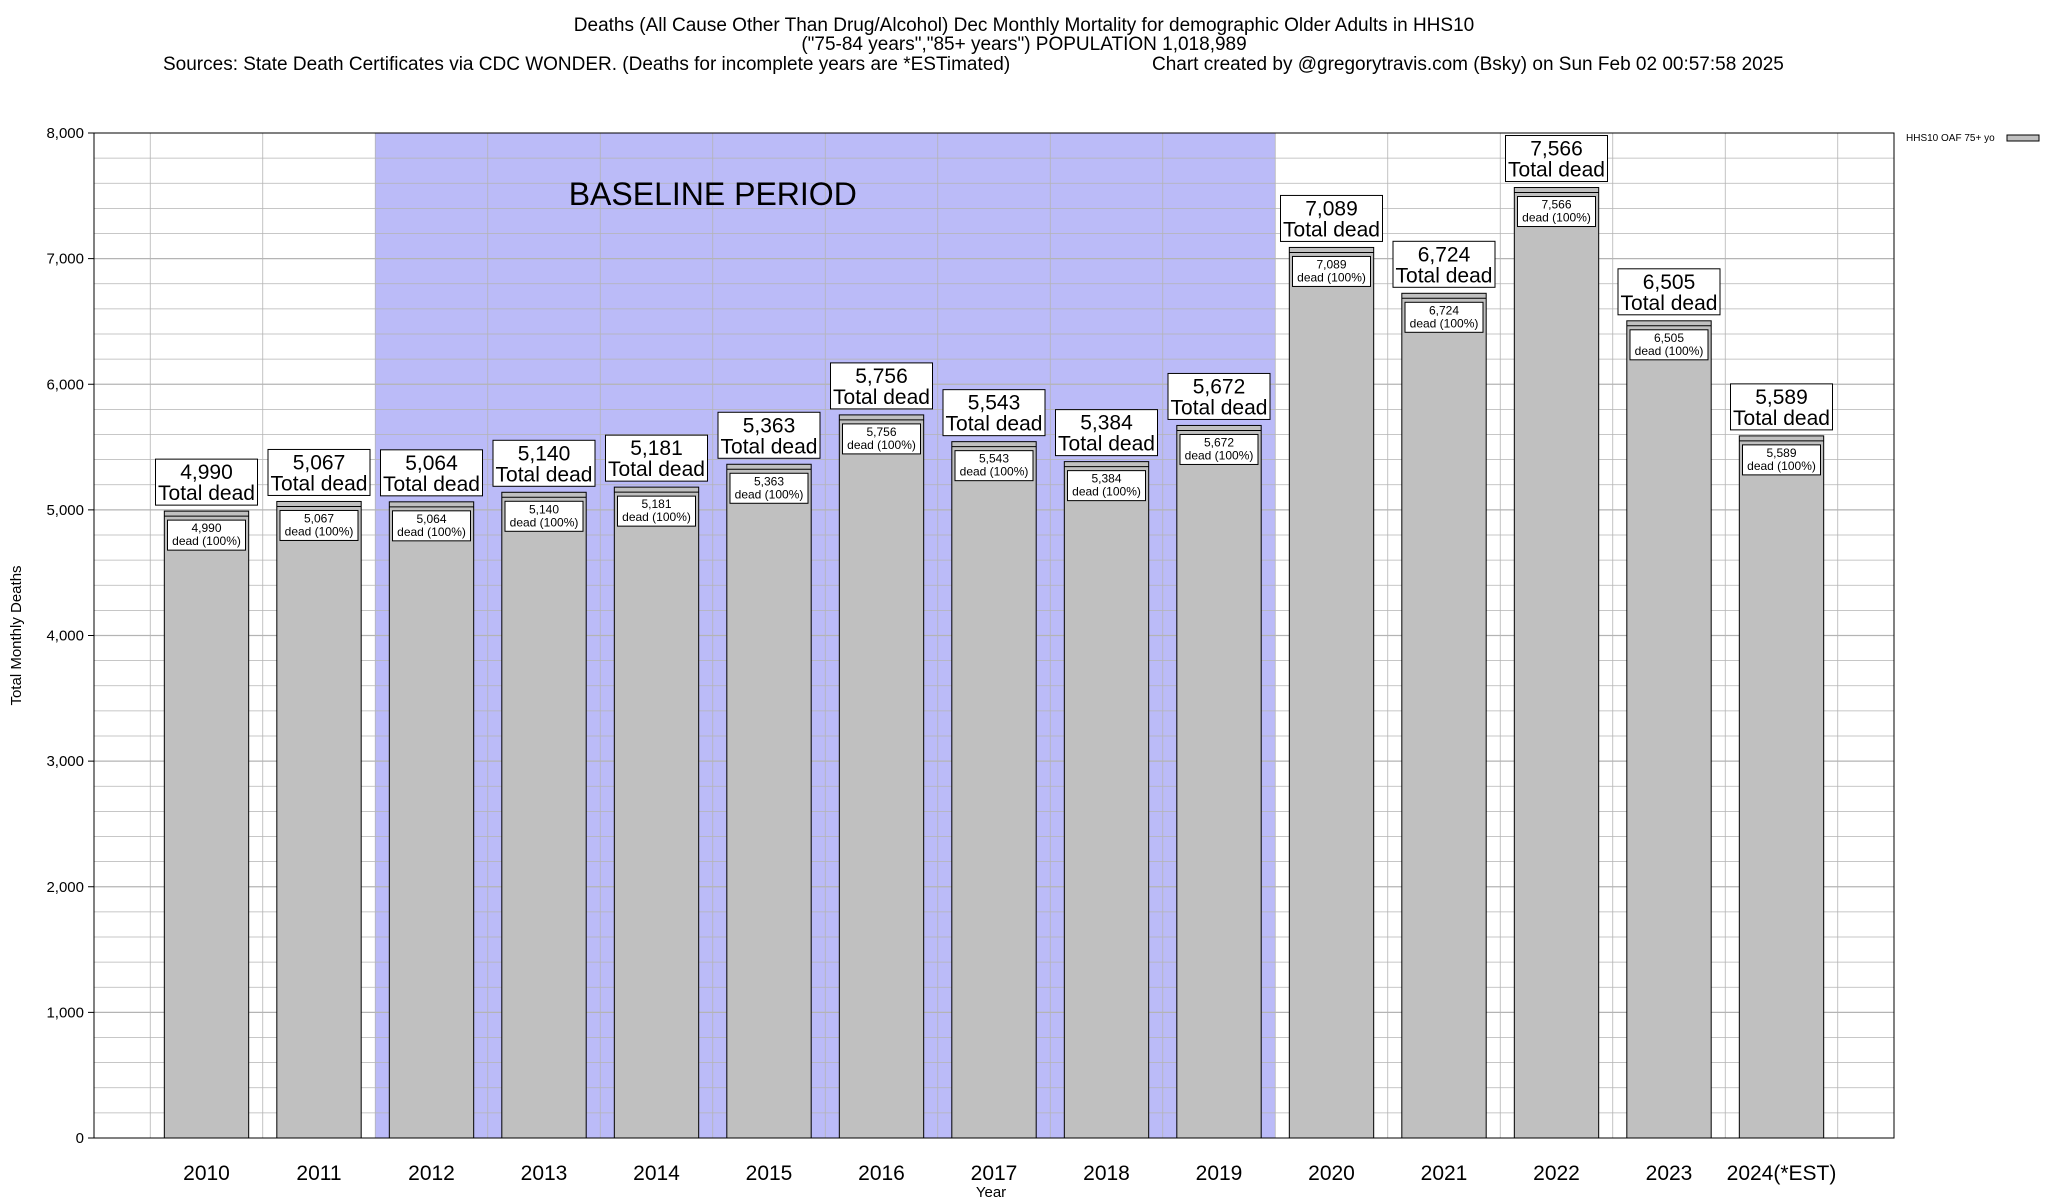 This screenshot has width=2048, height=1200. What do you see at coordinates (1331, 264) in the screenshot?
I see `bar-inner-value: 7,089` at bounding box center [1331, 264].